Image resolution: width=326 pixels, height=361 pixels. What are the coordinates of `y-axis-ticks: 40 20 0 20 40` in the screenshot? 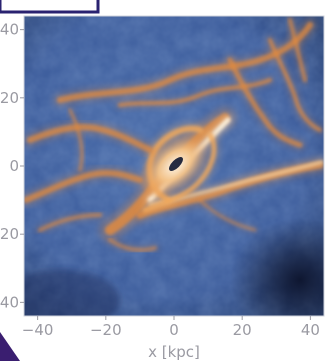 It's located at (12, 166).